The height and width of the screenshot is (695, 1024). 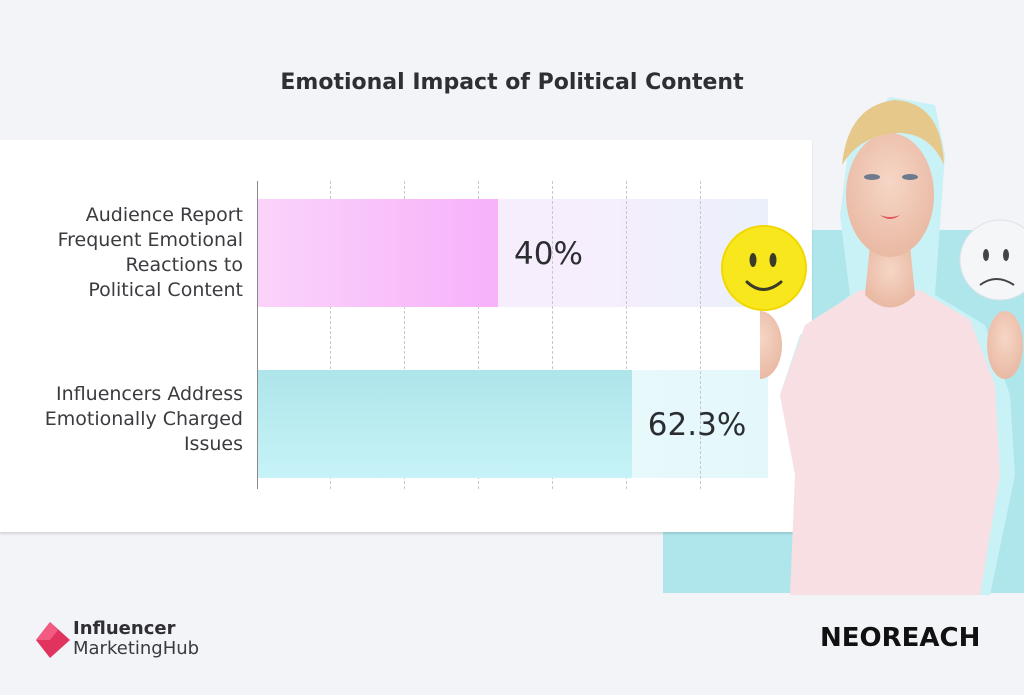 I want to click on chart-title: Emotional Impact of Political Content, so click(x=512, y=82).